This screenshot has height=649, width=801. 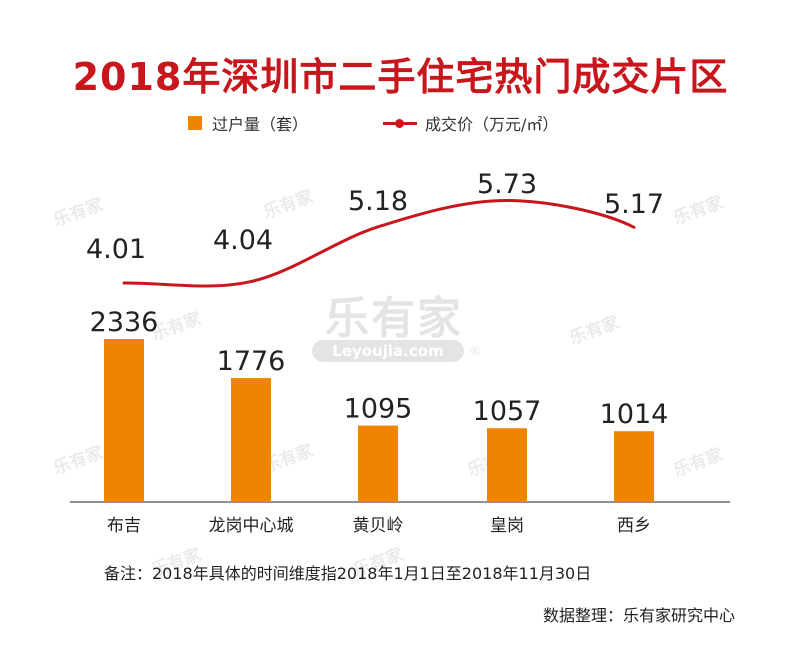 I want to click on bar-value-label: 2336, so click(x=124, y=322).